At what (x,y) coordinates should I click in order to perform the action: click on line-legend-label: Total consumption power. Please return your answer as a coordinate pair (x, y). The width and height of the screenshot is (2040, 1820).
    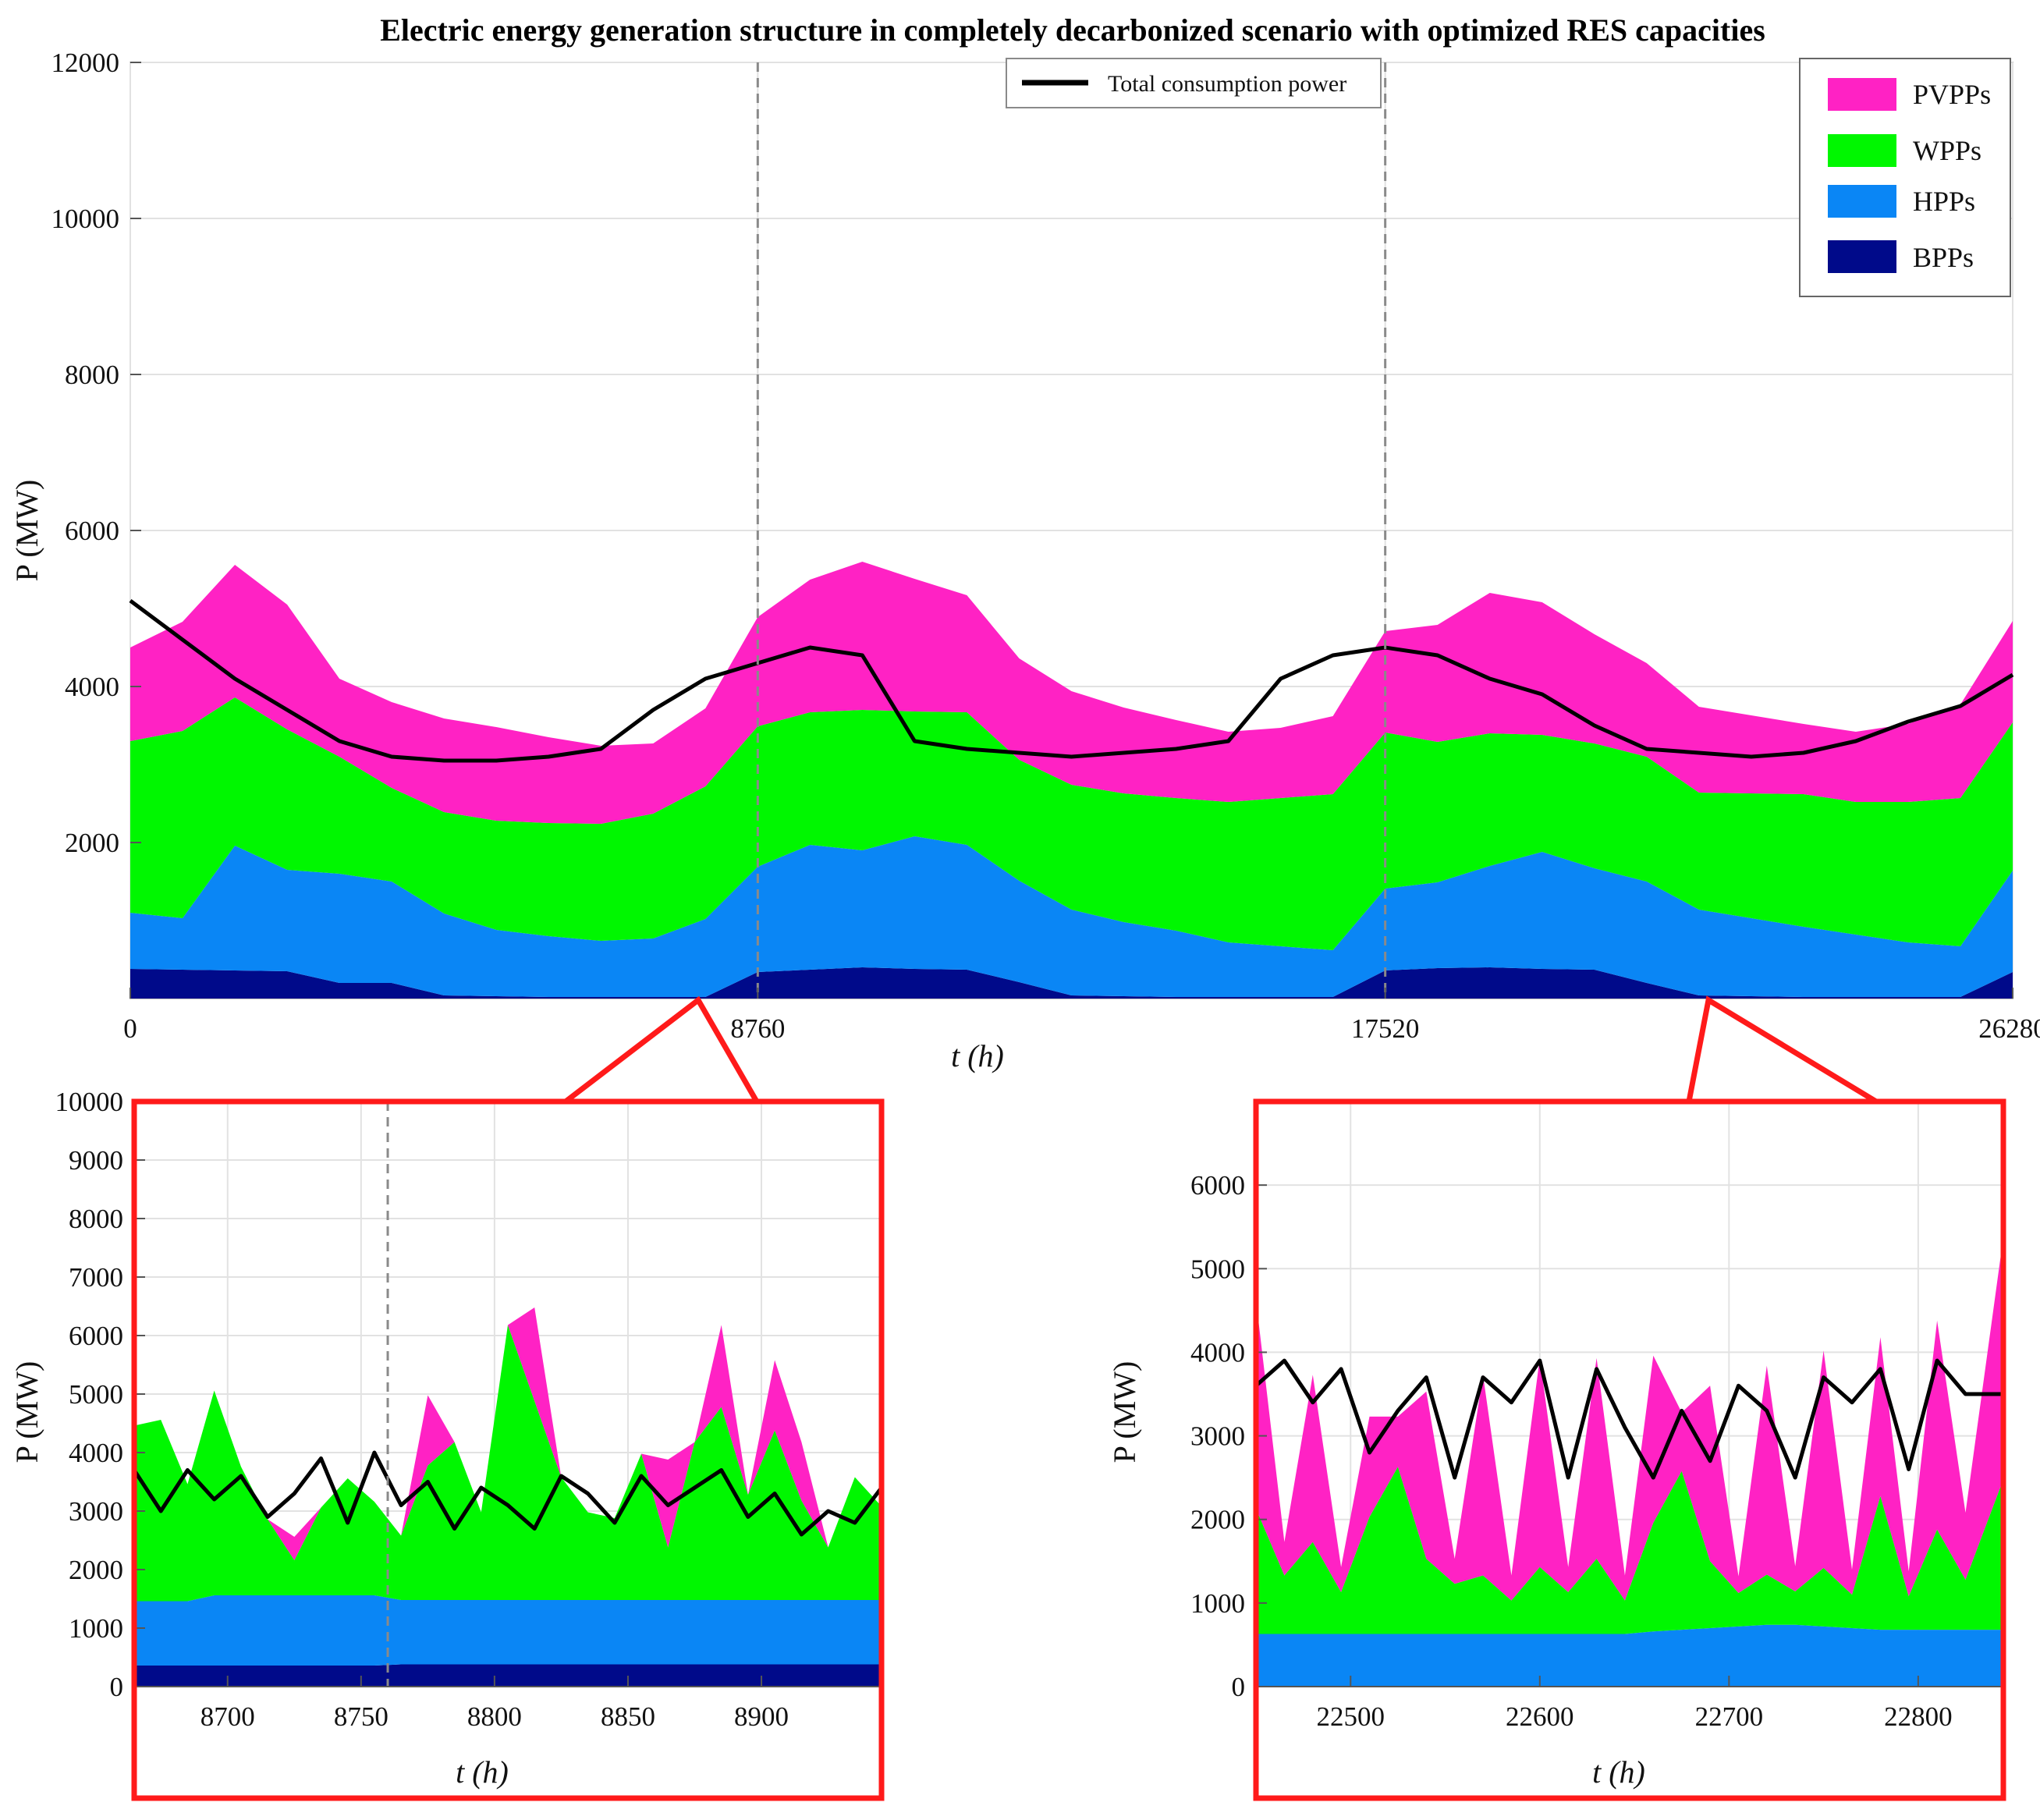
    Looking at the image, I should click on (1227, 84).